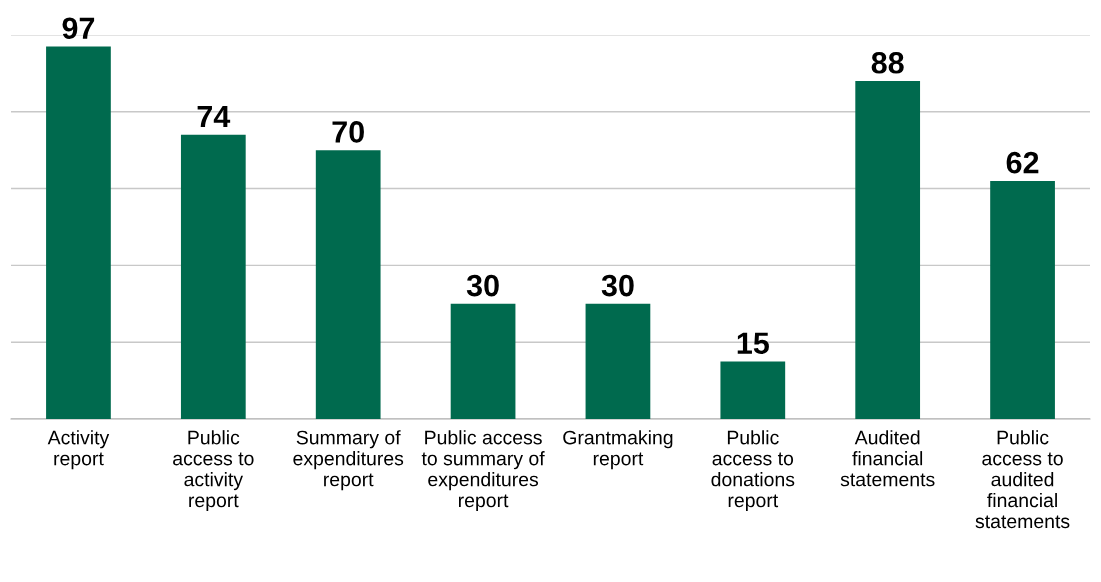 The image size is (1101, 582). I want to click on x-tick-label: Public access to audited financial statements, so click(1022, 479).